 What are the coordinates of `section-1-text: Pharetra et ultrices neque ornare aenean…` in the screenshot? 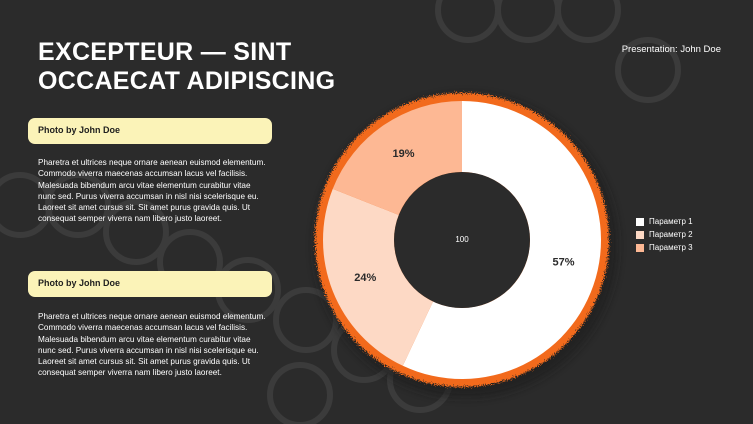 It's located at (152, 191).